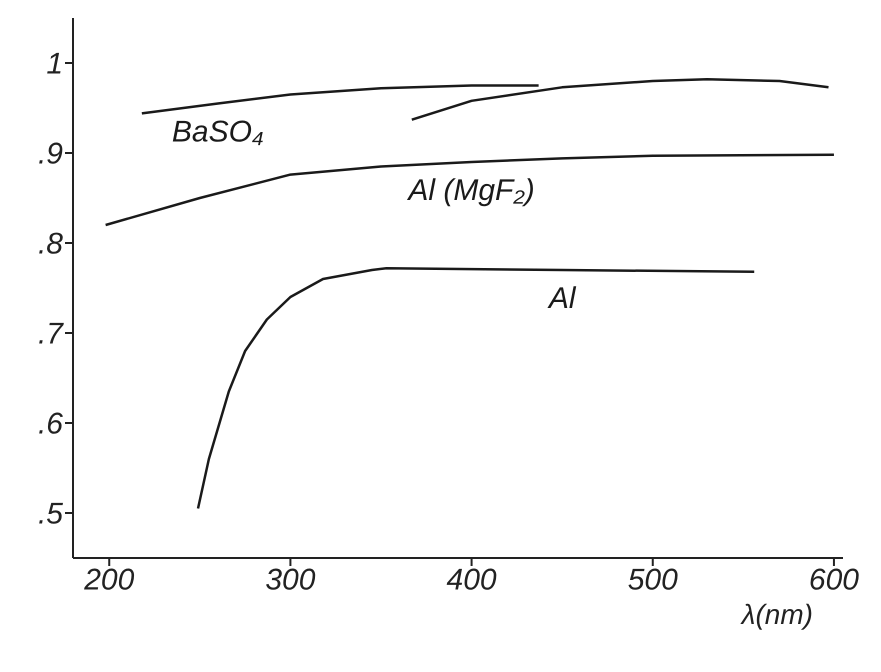 Image resolution: width=881 pixels, height=672 pixels. Describe the element at coordinates (51, 244) in the screenshot. I see `y-tick-label: .8` at that location.